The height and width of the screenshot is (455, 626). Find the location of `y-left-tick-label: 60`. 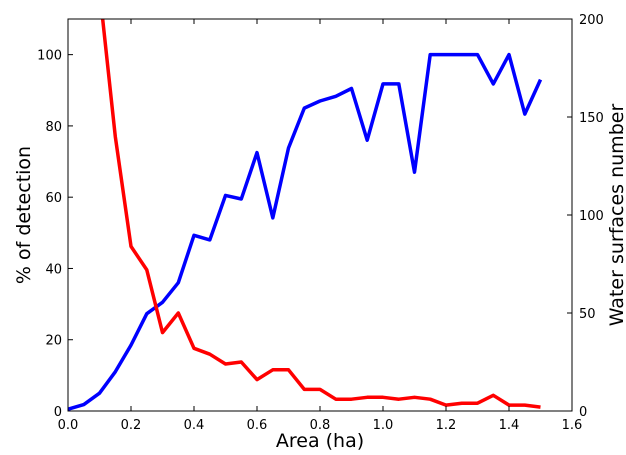

y-left-tick-label: 60 is located at coordinates (53, 198).